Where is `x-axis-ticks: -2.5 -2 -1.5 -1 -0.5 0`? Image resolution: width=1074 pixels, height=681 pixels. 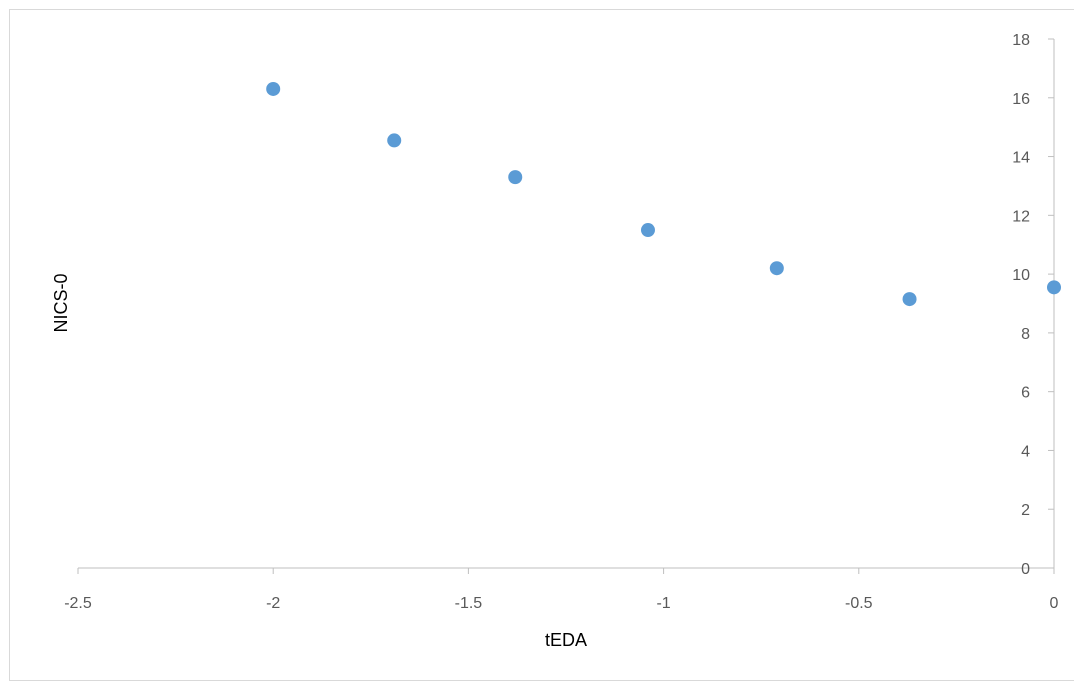 x-axis-ticks: -2.5 -2 -1.5 -1 -0.5 0 is located at coordinates (561, 590).